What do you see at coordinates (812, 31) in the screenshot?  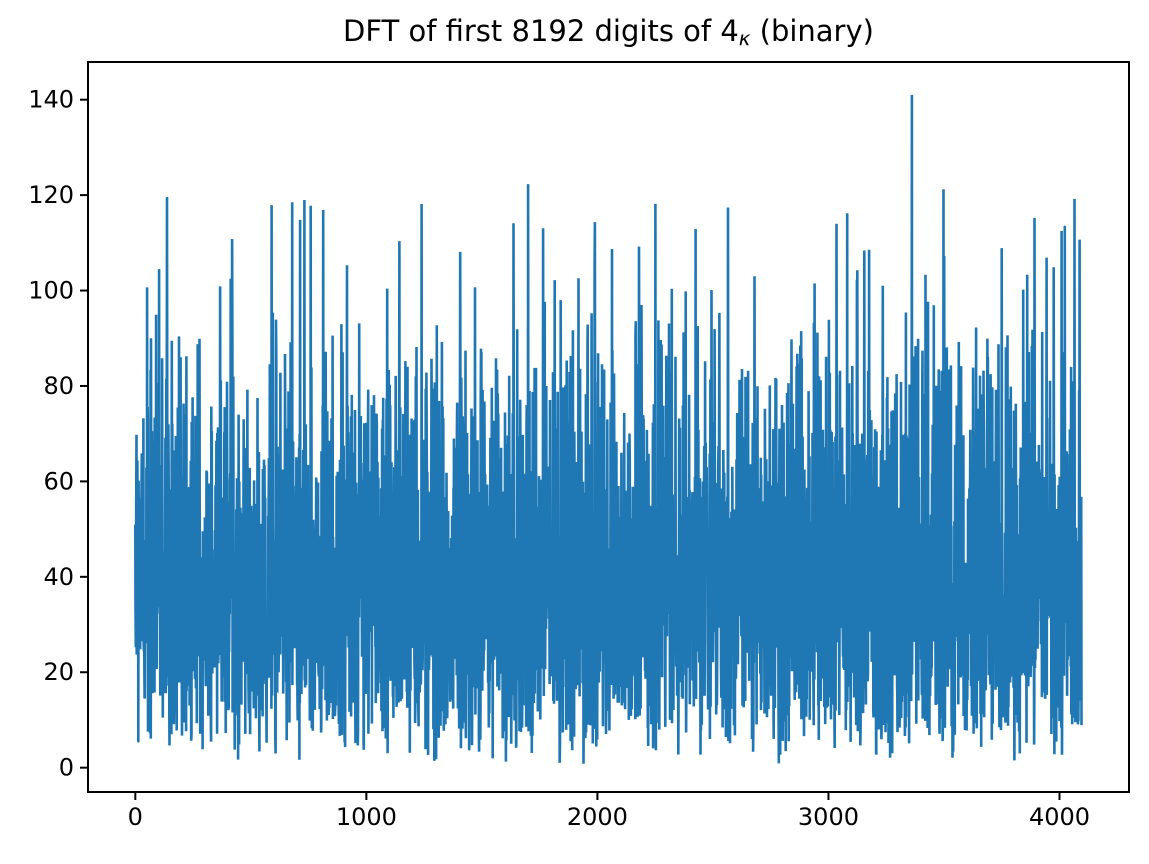 I see `chart-title-suffix: (binary)` at bounding box center [812, 31].